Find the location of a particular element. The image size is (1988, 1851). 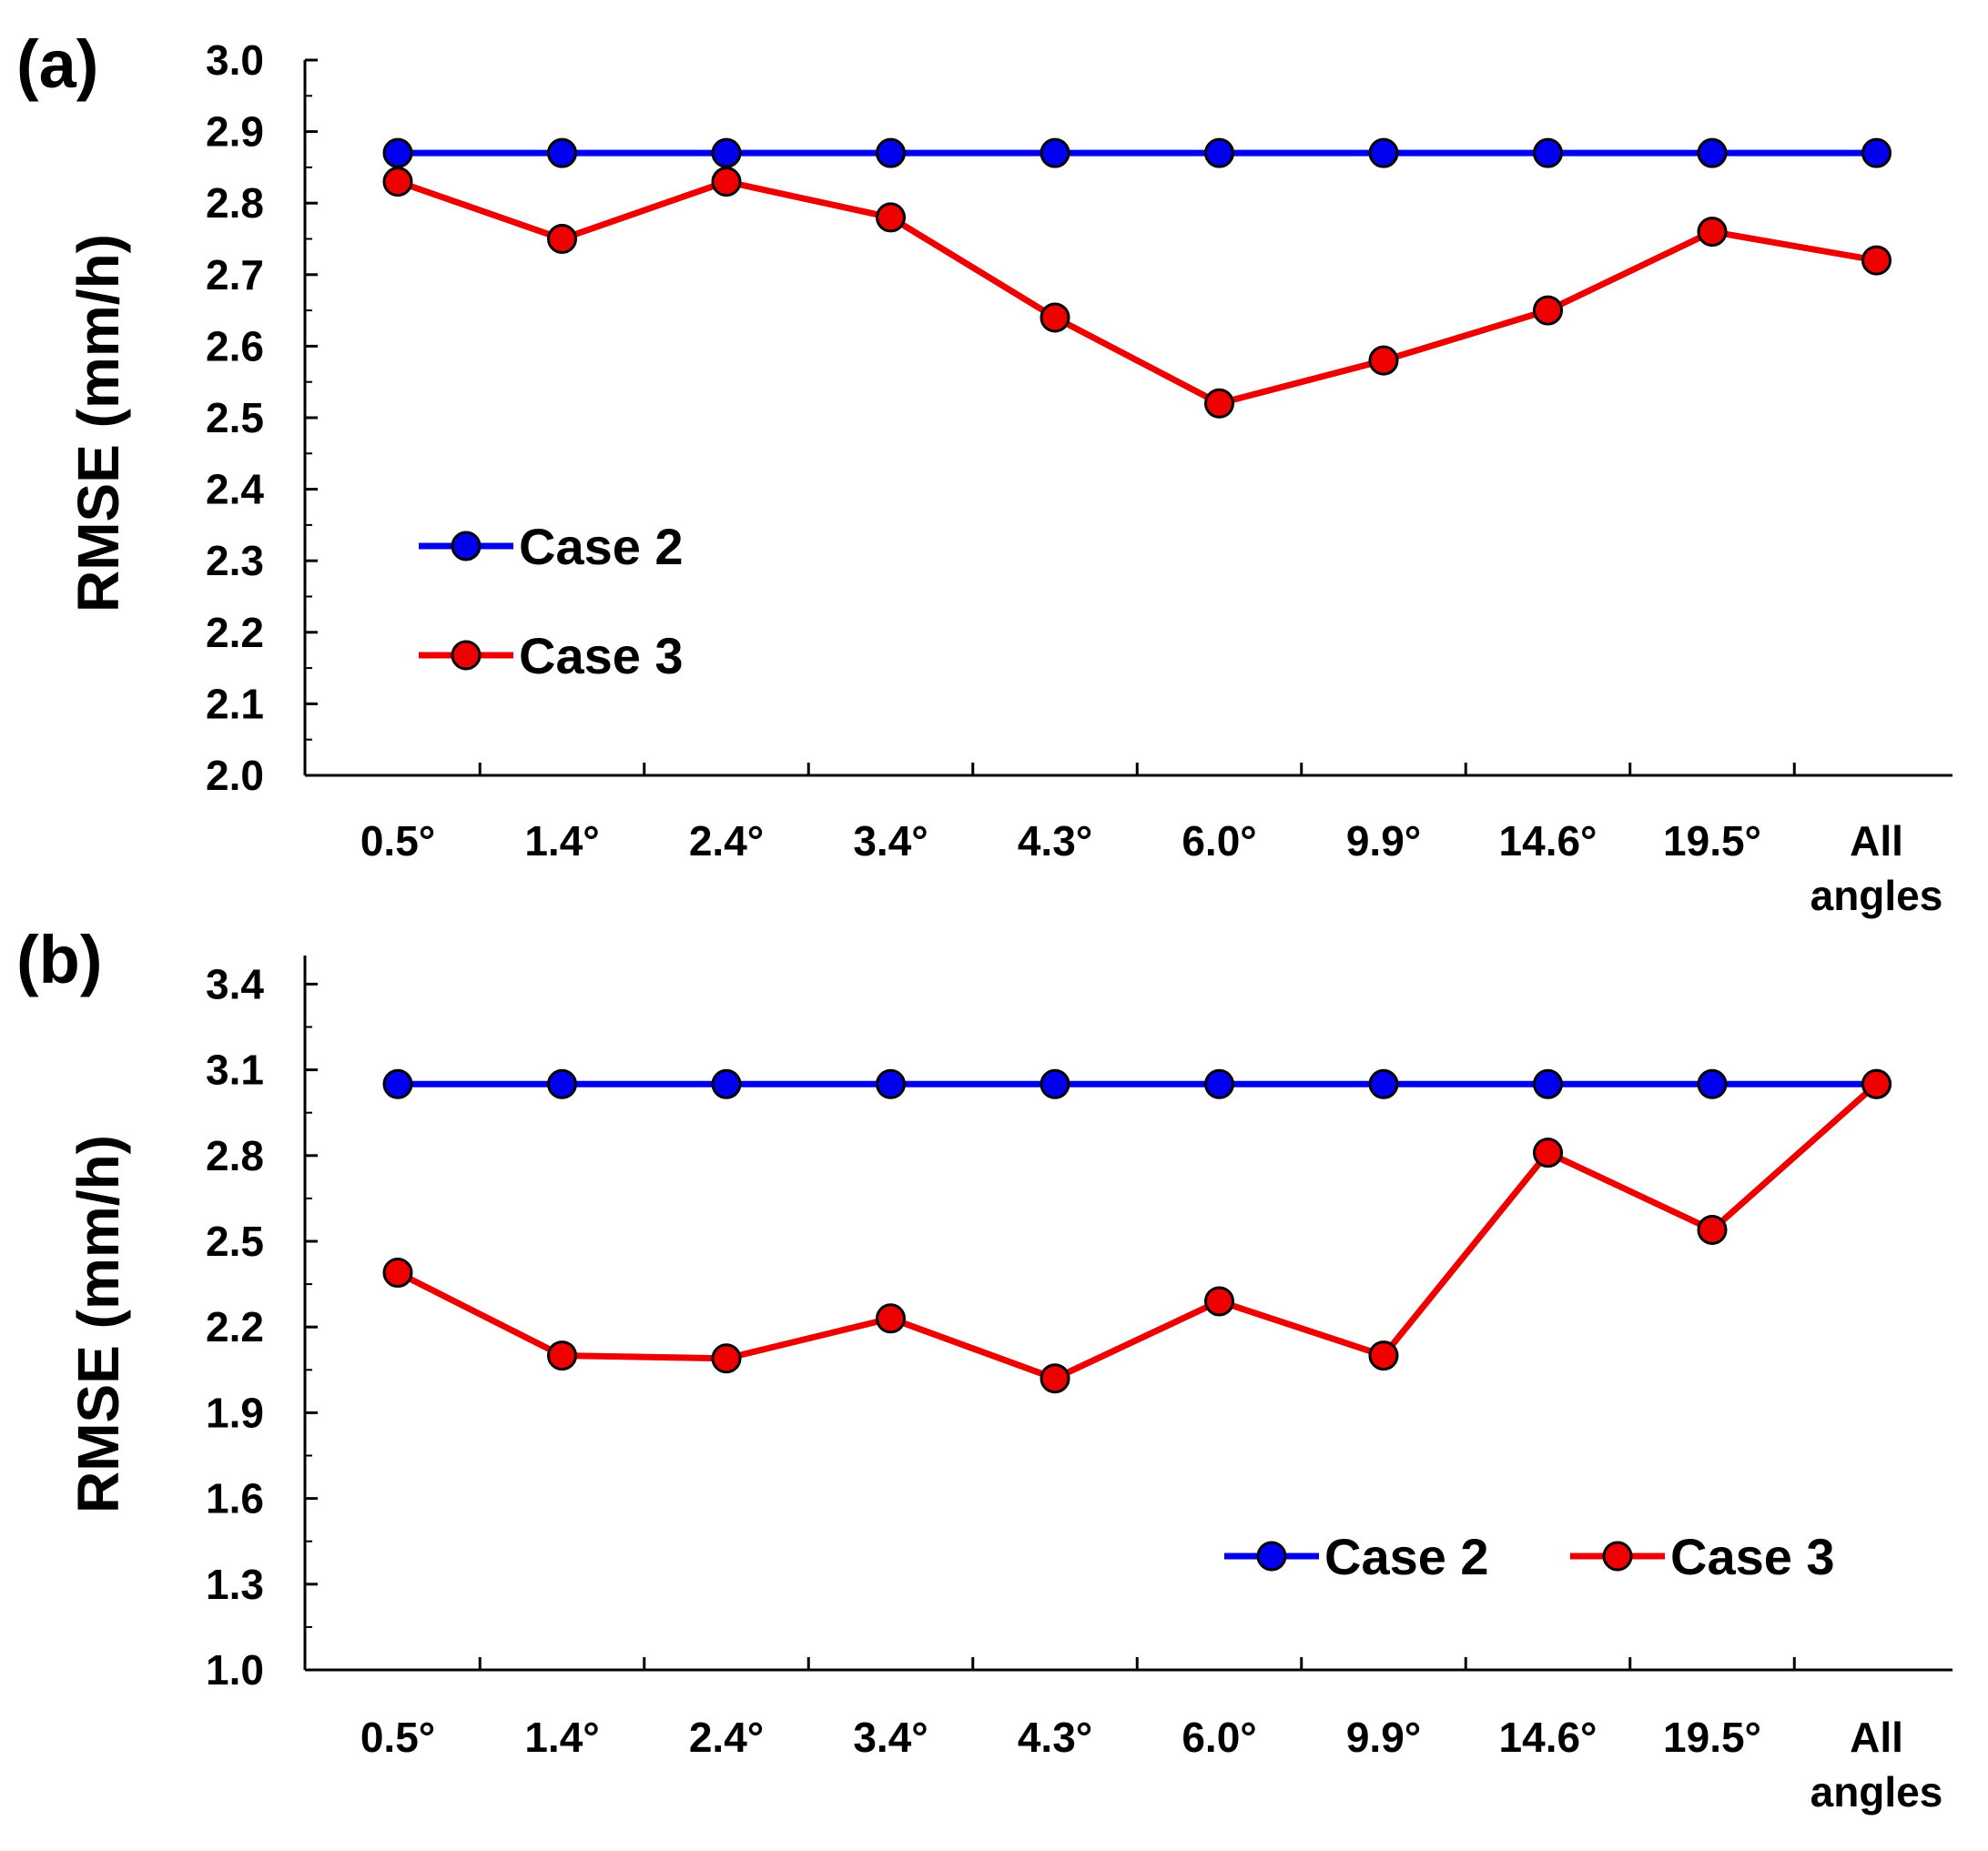

panel-a-x-tick-label: 2.4° is located at coordinates (726, 841).